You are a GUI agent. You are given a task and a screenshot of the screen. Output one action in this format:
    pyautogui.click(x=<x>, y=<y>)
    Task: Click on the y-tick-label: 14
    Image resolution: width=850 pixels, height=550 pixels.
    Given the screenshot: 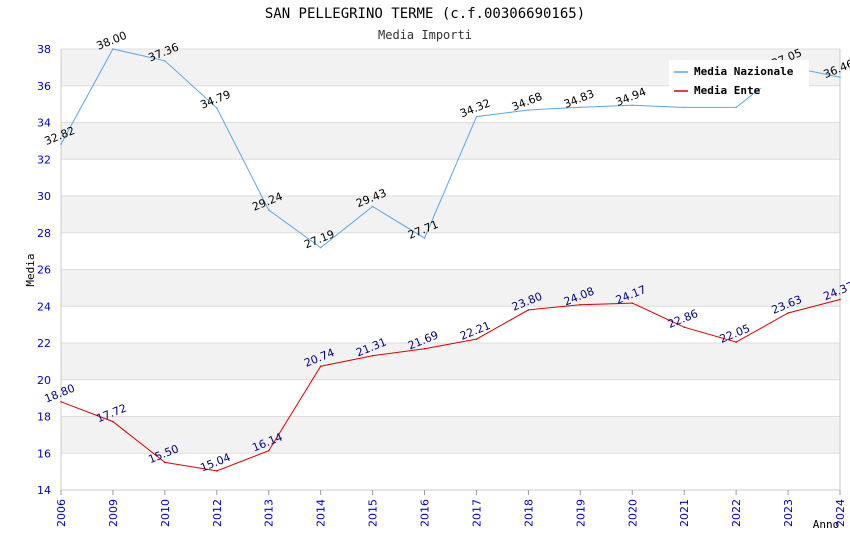 What is the action you would take?
    pyautogui.click(x=44, y=490)
    